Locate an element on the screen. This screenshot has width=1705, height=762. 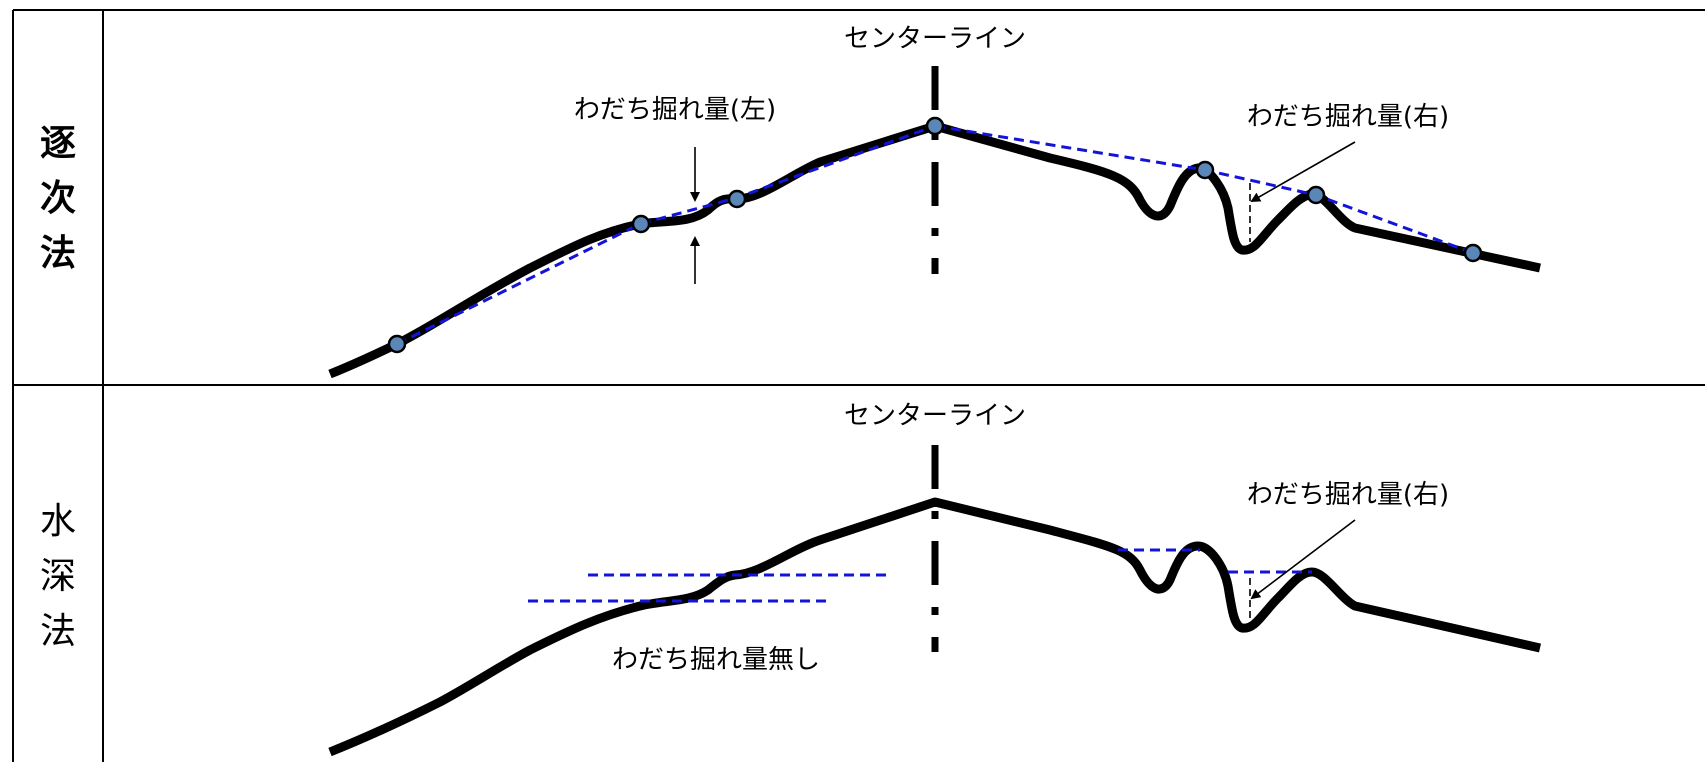
reference-line-right is located at coordinates (1204, 189).